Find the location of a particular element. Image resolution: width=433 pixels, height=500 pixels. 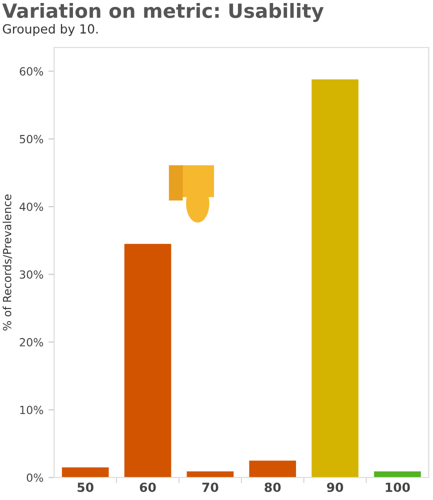

y-axis-title: % of Records/Prevalence is located at coordinates (7, 262).